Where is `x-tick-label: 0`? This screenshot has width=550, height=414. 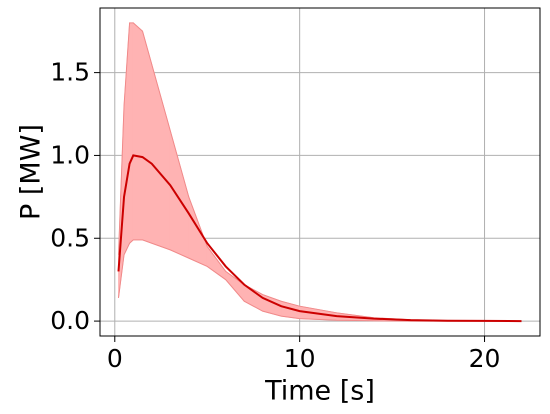
x-tick-label: 0 is located at coordinates (115, 358).